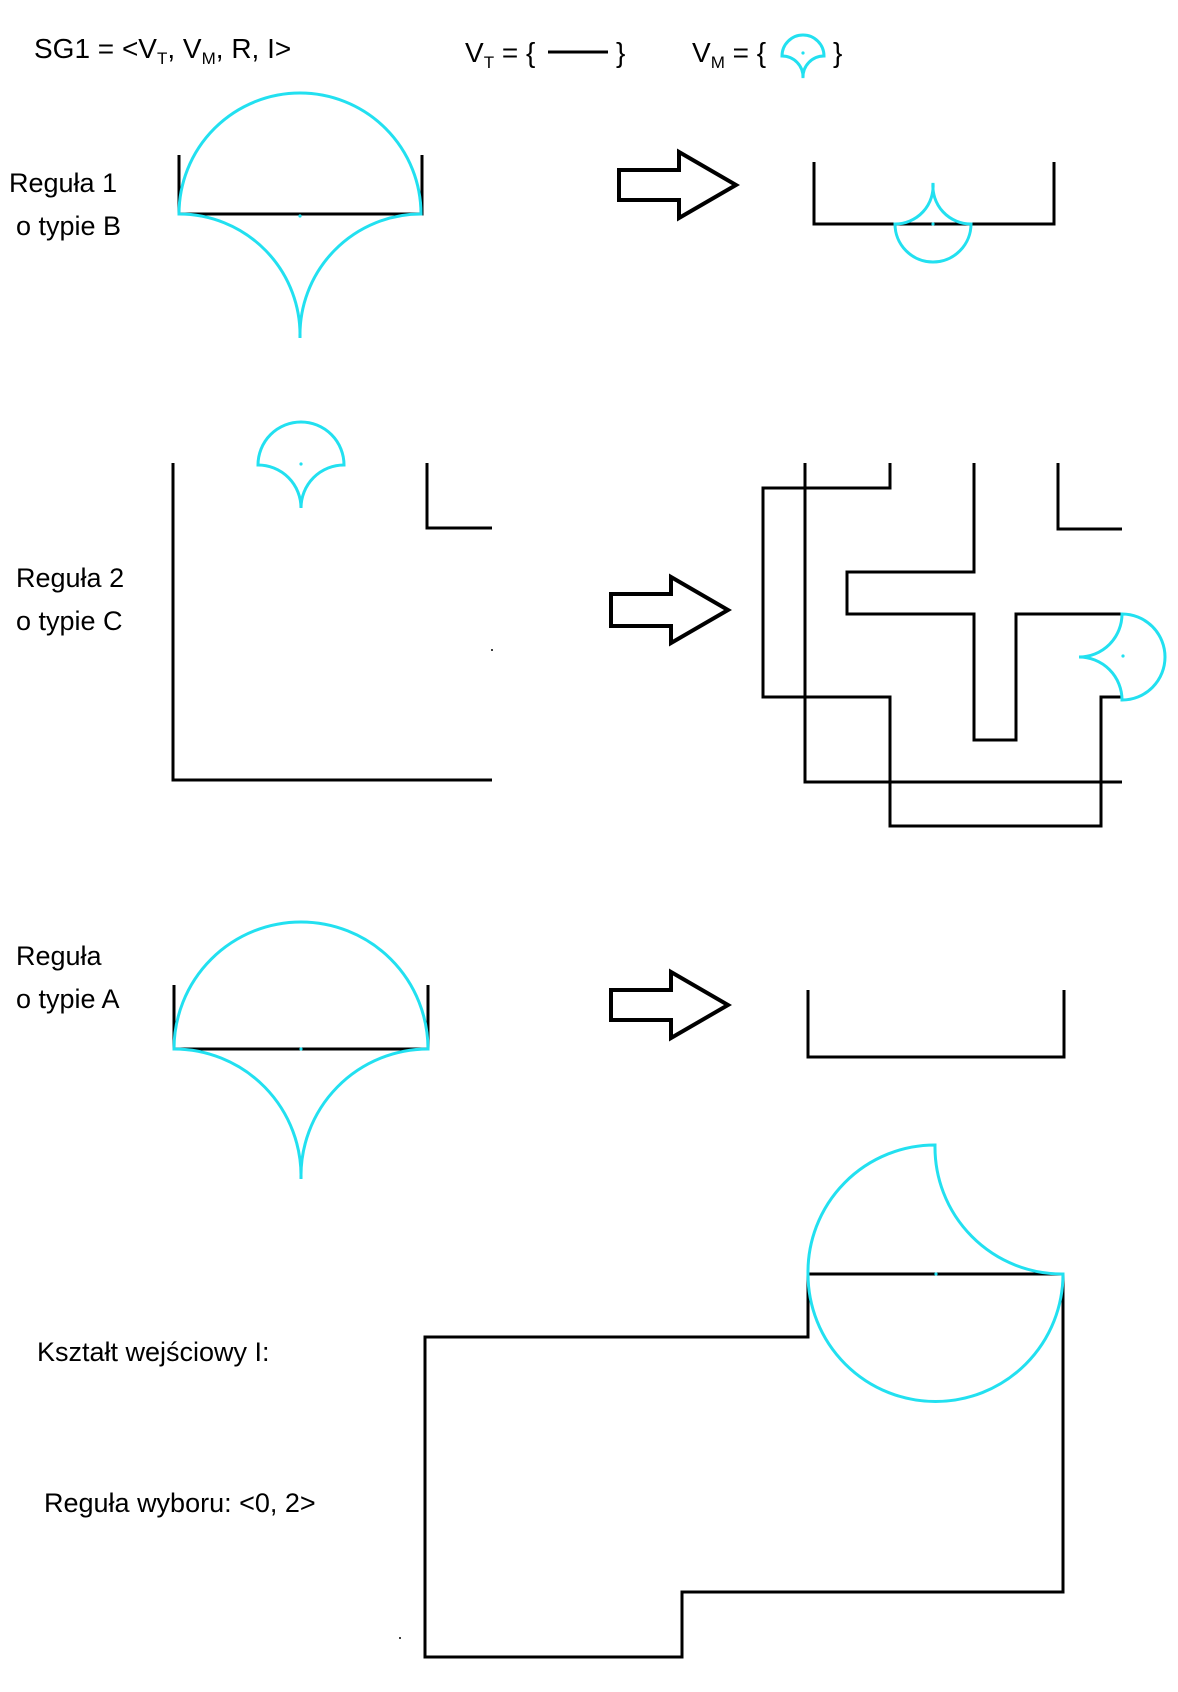  What do you see at coordinates (934, 213) in the screenshot?
I see `rule-1-right-shape` at bounding box center [934, 213].